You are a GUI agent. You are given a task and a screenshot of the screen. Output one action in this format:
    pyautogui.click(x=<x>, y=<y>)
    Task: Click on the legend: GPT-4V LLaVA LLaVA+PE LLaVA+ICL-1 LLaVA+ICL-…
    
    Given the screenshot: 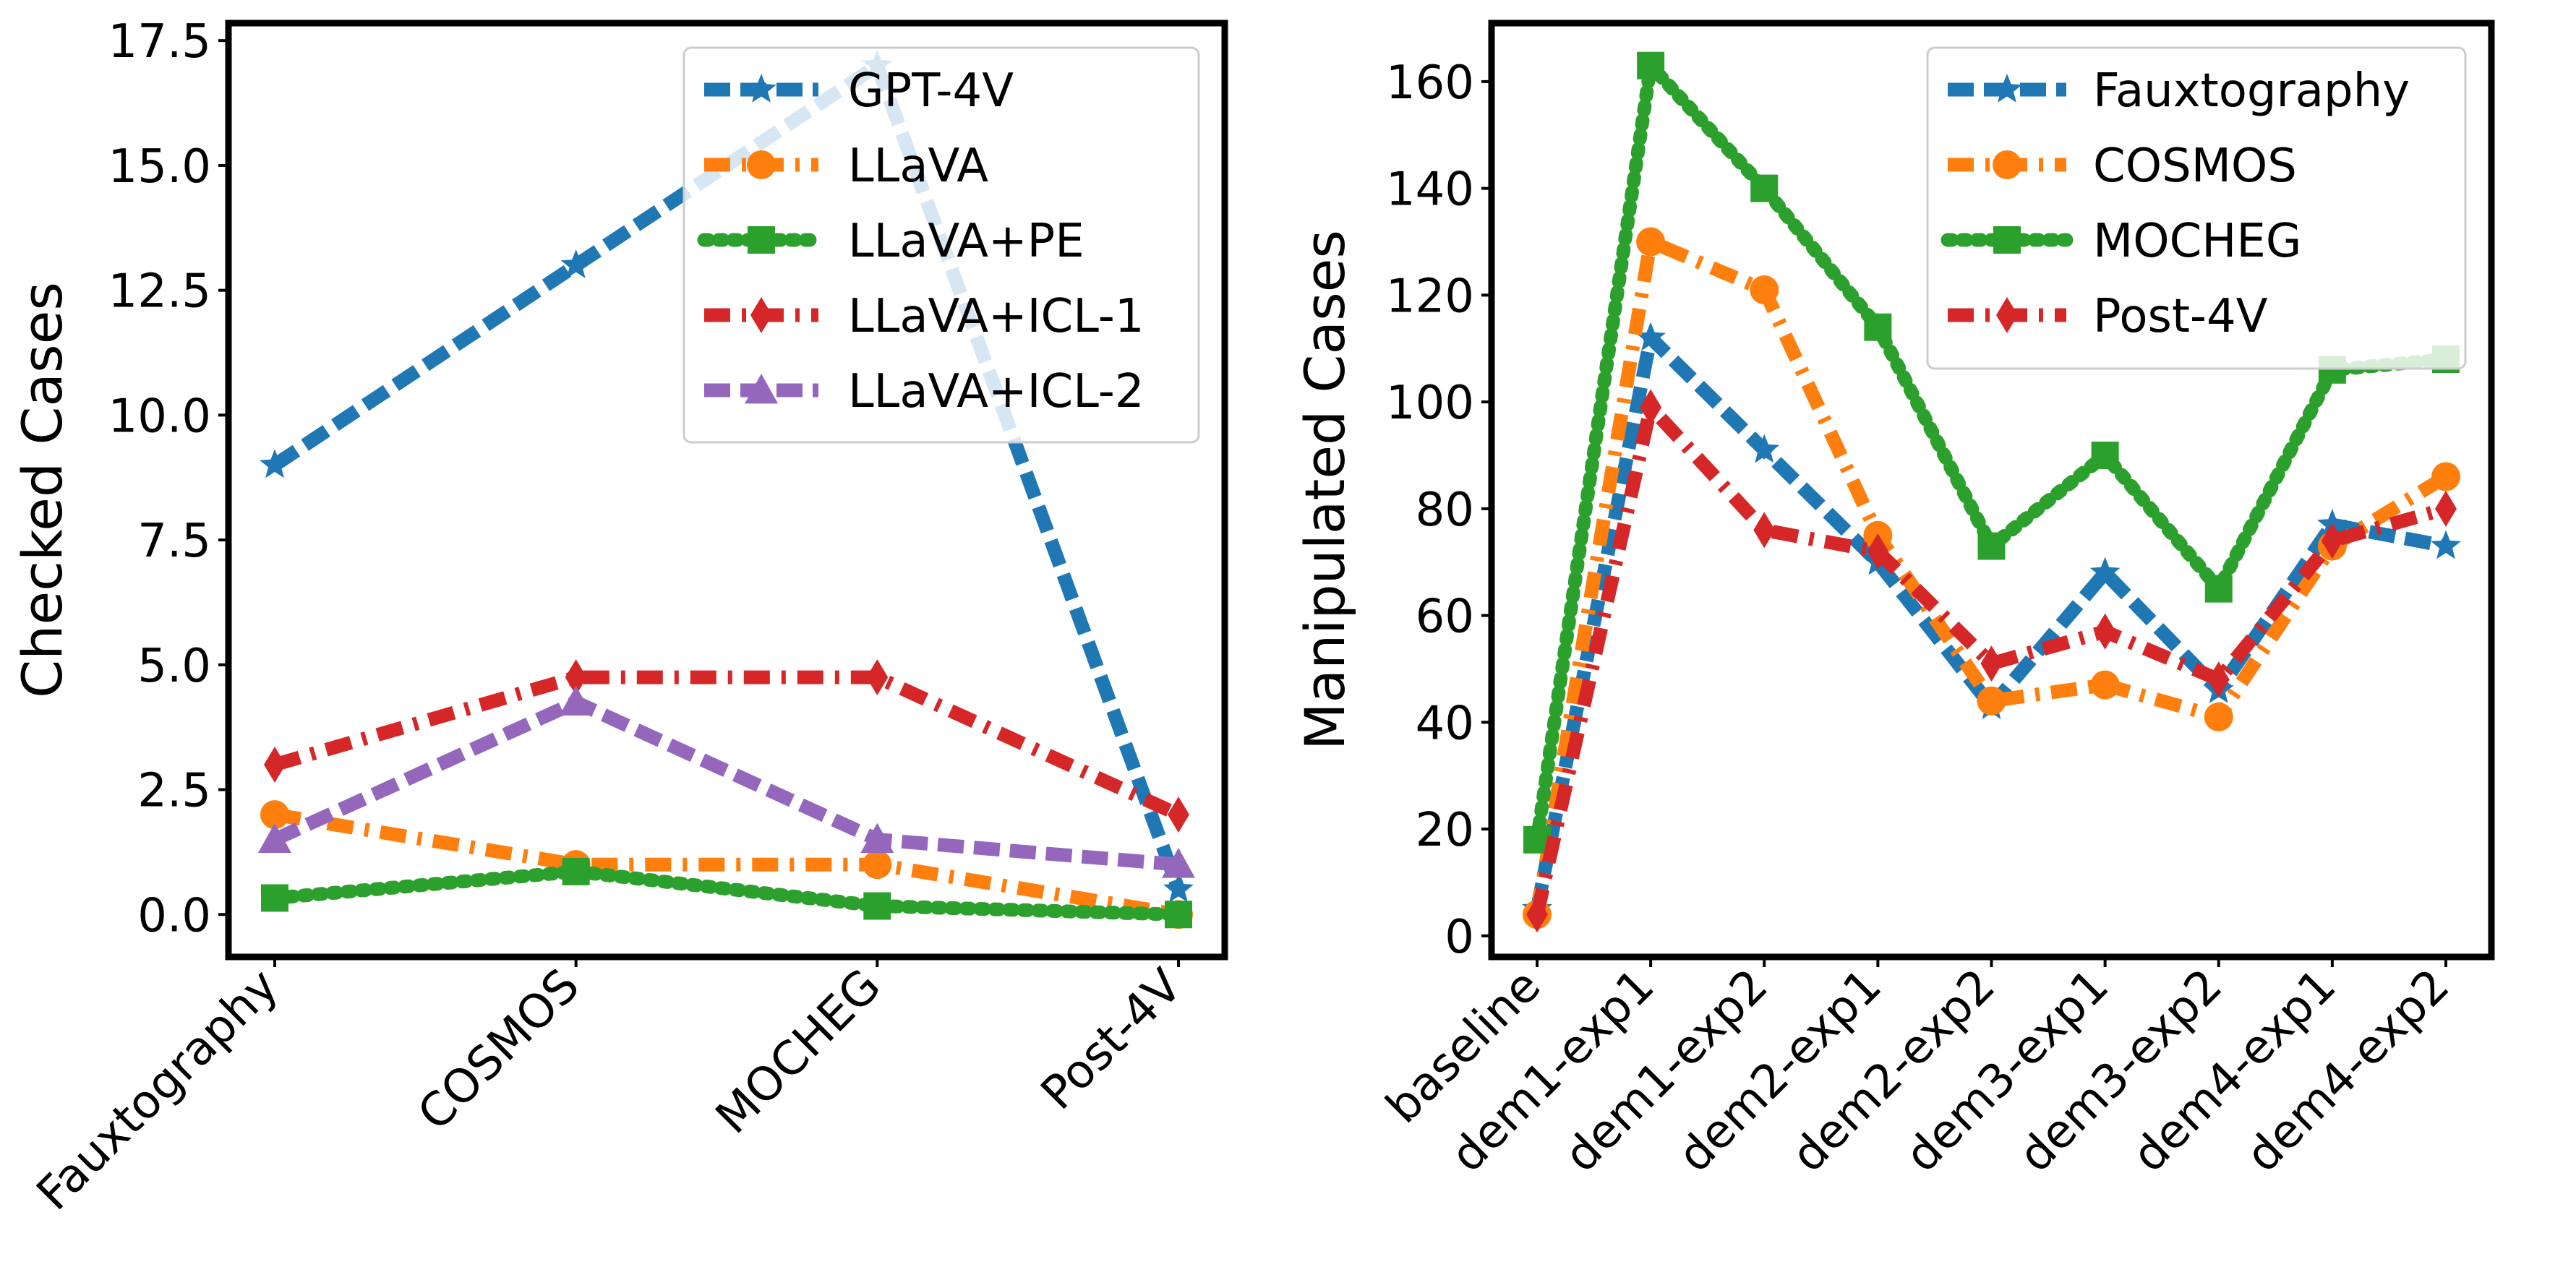 What is the action you would take?
    pyautogui.click(x=941, y=245)
    